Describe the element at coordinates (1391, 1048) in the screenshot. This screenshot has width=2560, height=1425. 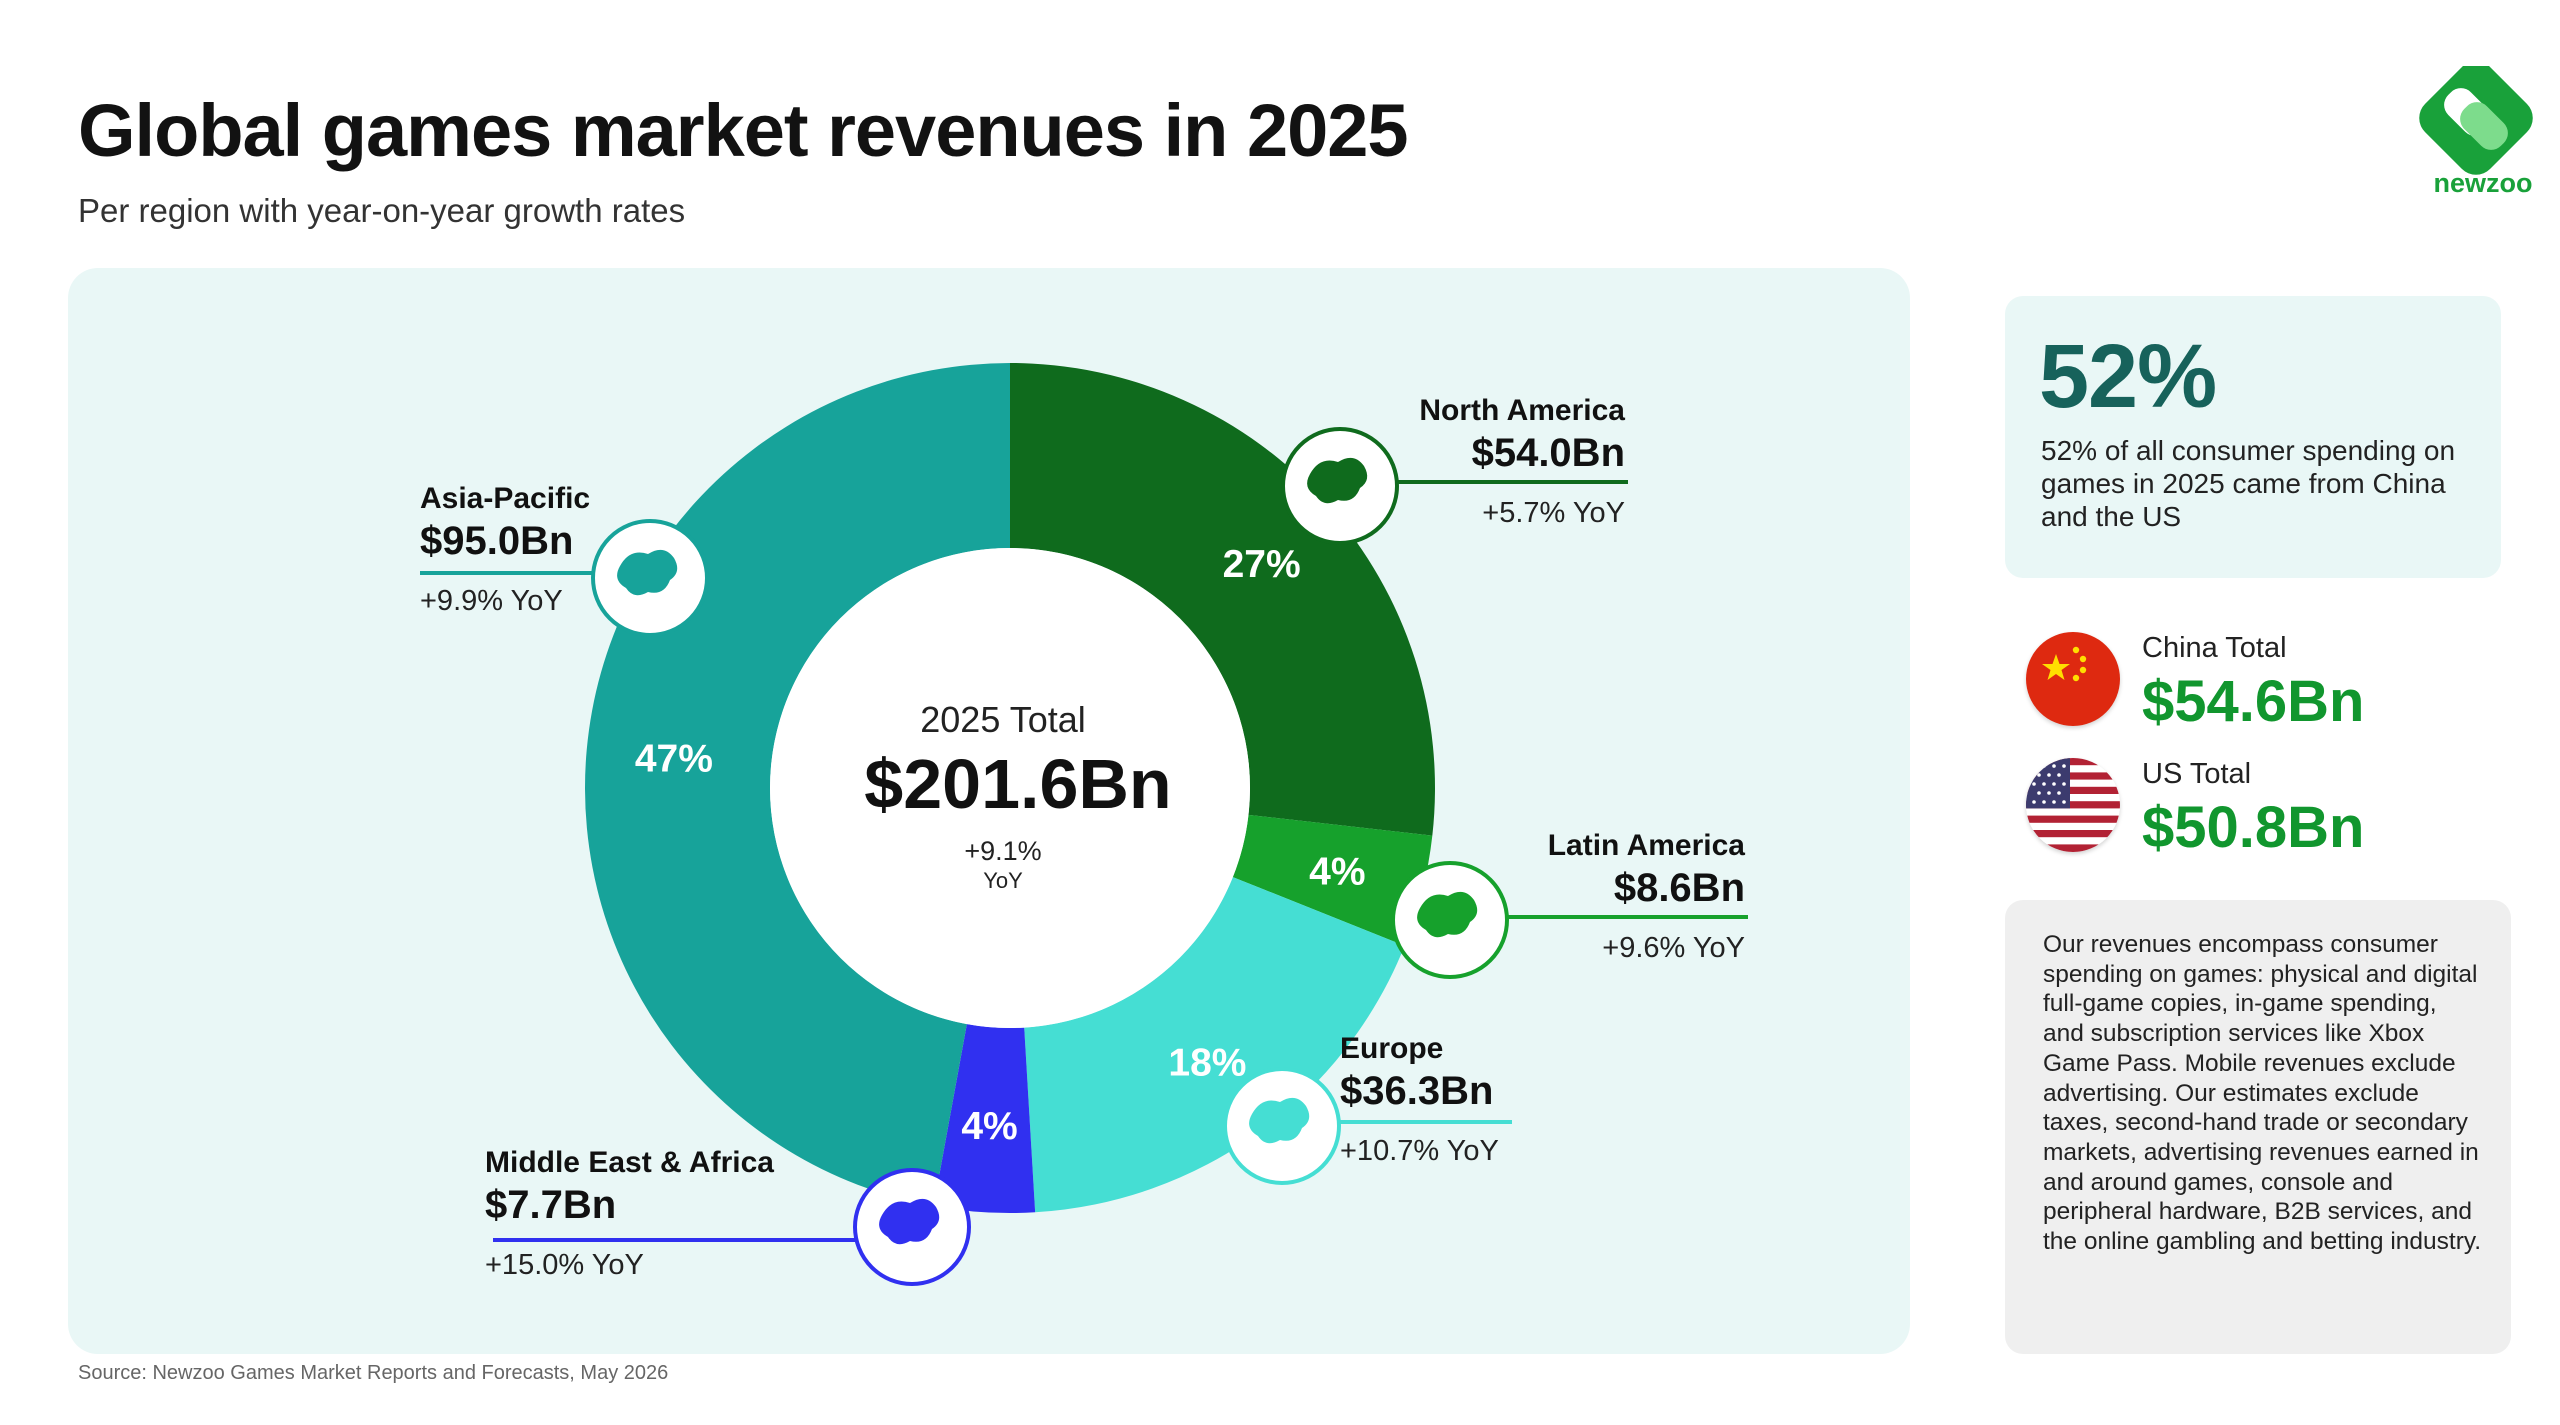
I see `region-name: Europe` at that location.